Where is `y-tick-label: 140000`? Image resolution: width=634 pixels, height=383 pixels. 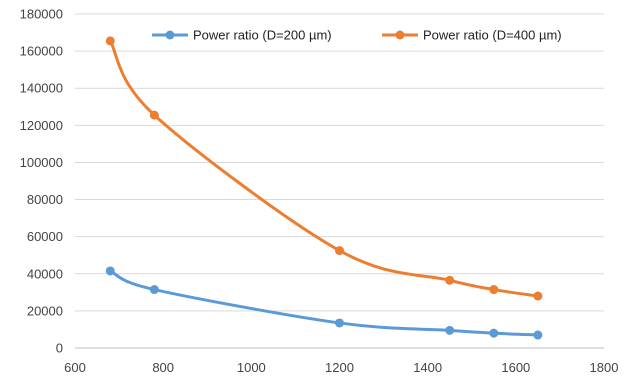
y-tick-label: 140000 is located at coordinates (41, 88).